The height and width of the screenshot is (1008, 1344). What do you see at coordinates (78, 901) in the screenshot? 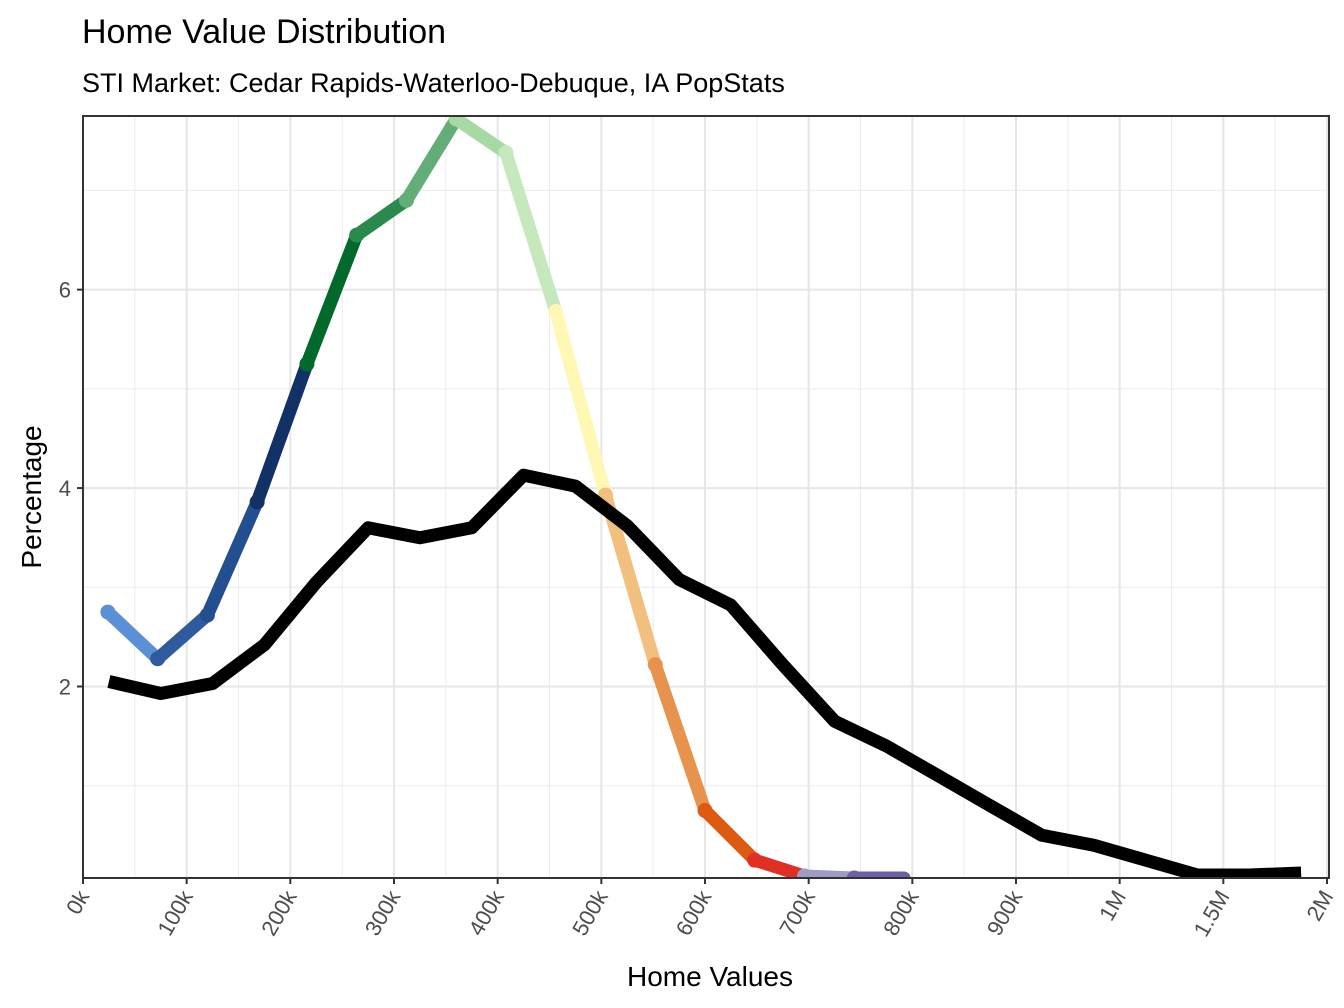
I see `x-tick-label: 0k` at bounding box center [78, 901].